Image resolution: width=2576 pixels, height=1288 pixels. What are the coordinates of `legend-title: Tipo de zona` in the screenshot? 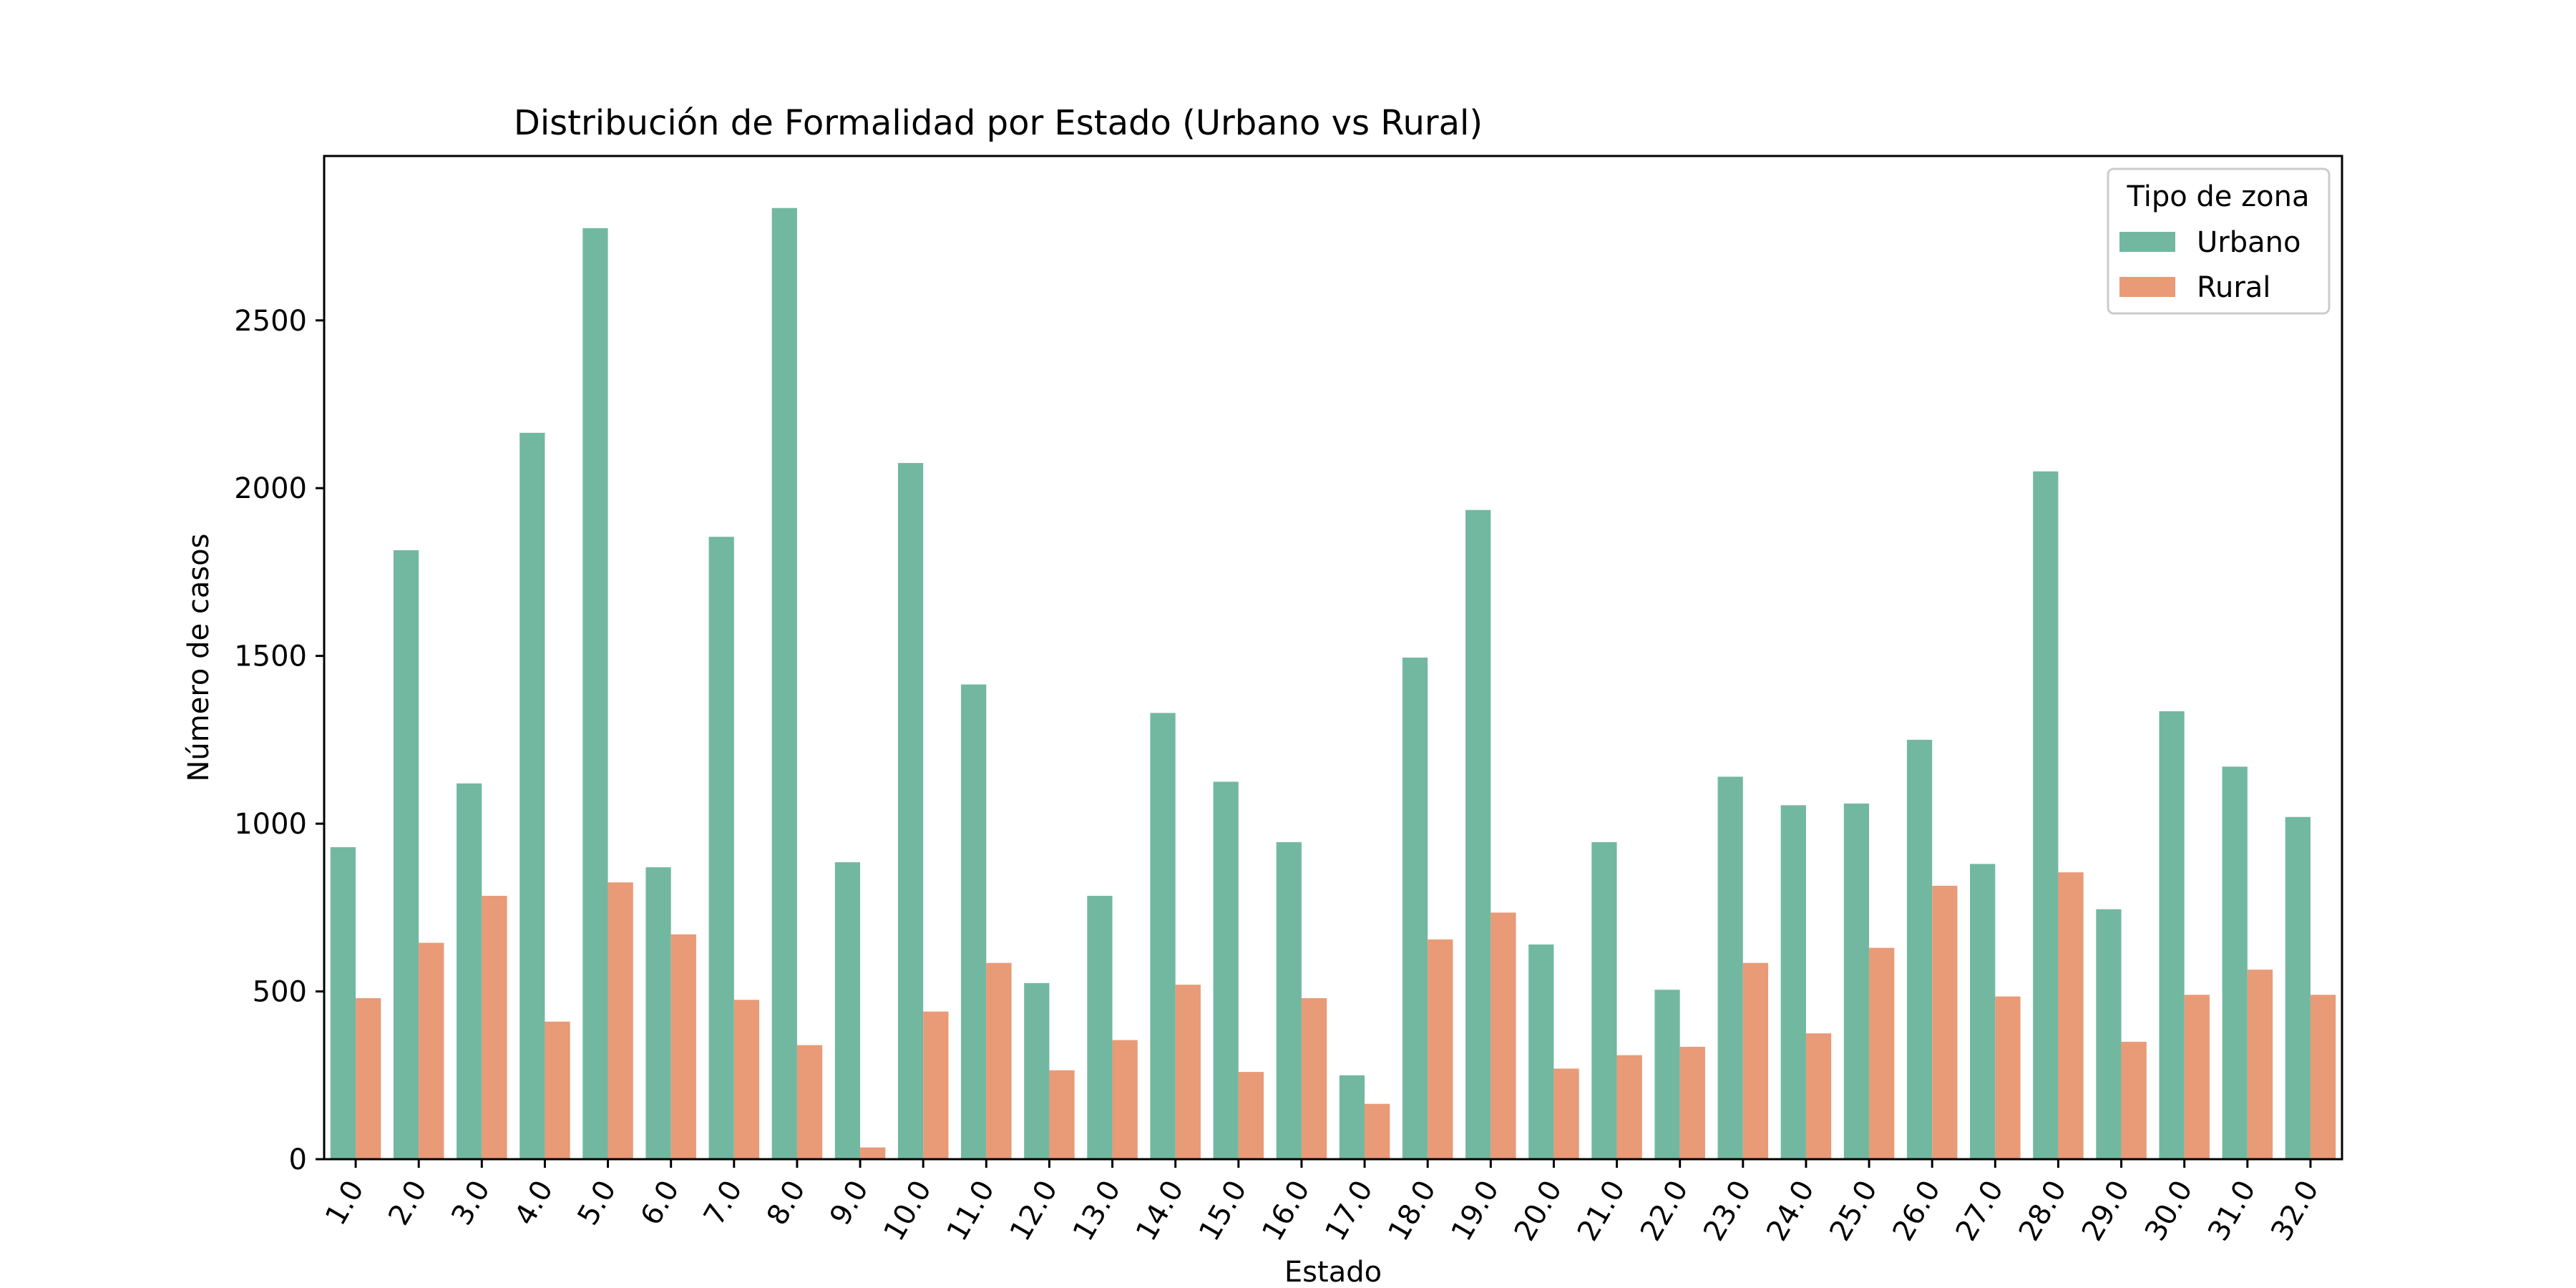 It's located at (2218, 196).